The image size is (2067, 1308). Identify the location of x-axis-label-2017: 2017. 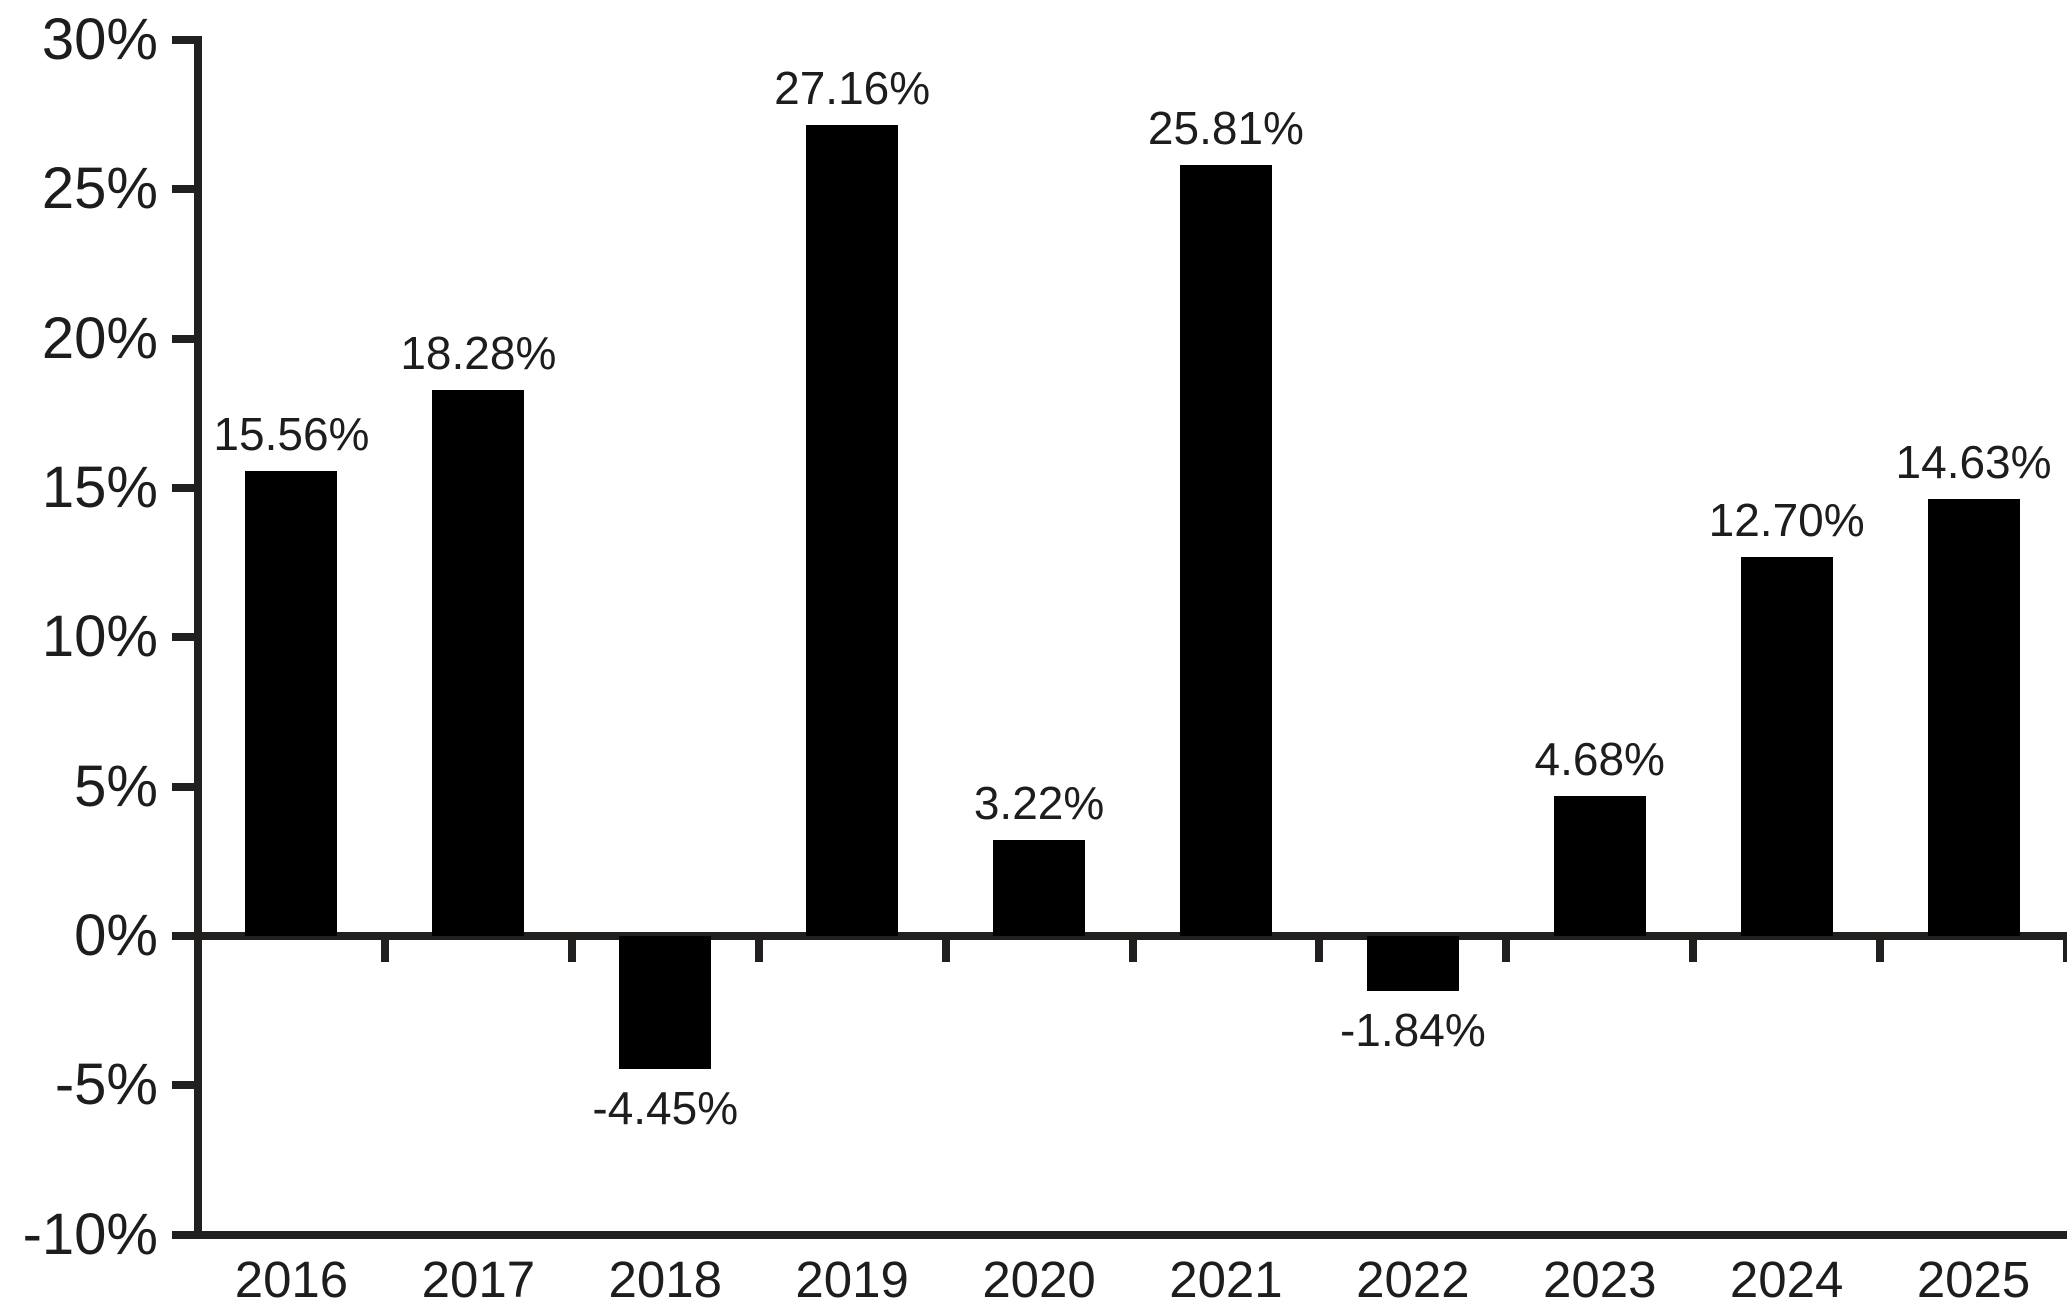
(478, 1279).